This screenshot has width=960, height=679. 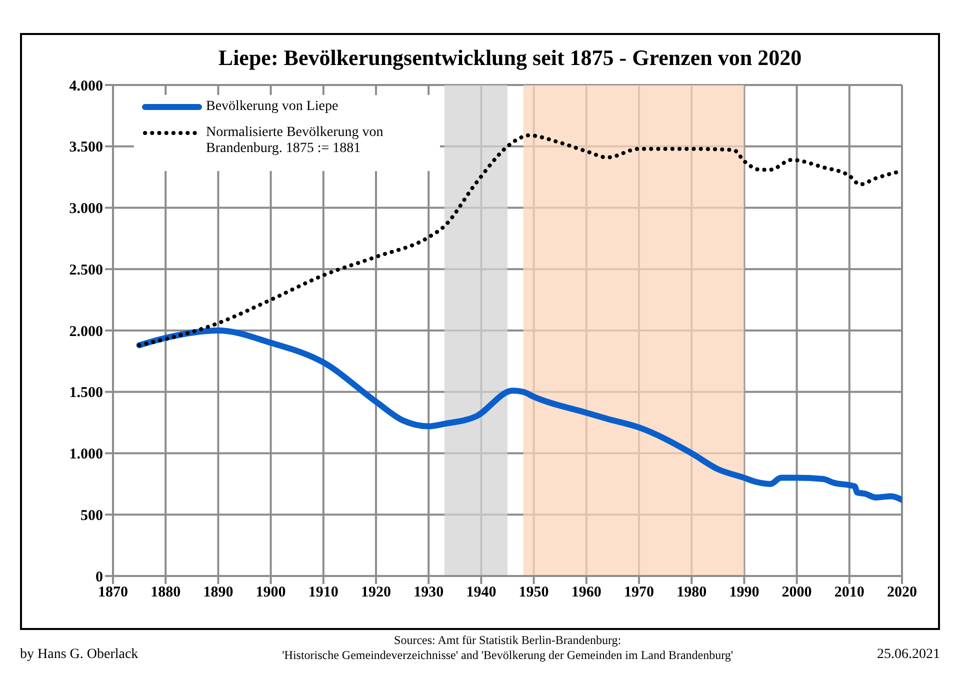 I want to click on x-tick-label: 1930, so click(x=429, y=592).